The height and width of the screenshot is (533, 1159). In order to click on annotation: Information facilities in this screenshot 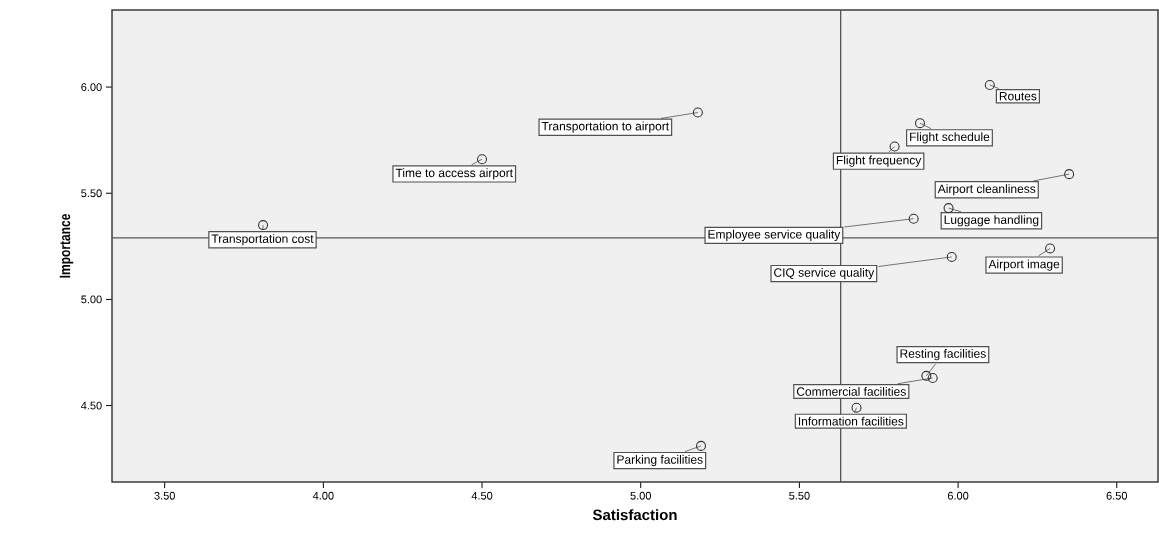, I will do `click(851, 421)`.